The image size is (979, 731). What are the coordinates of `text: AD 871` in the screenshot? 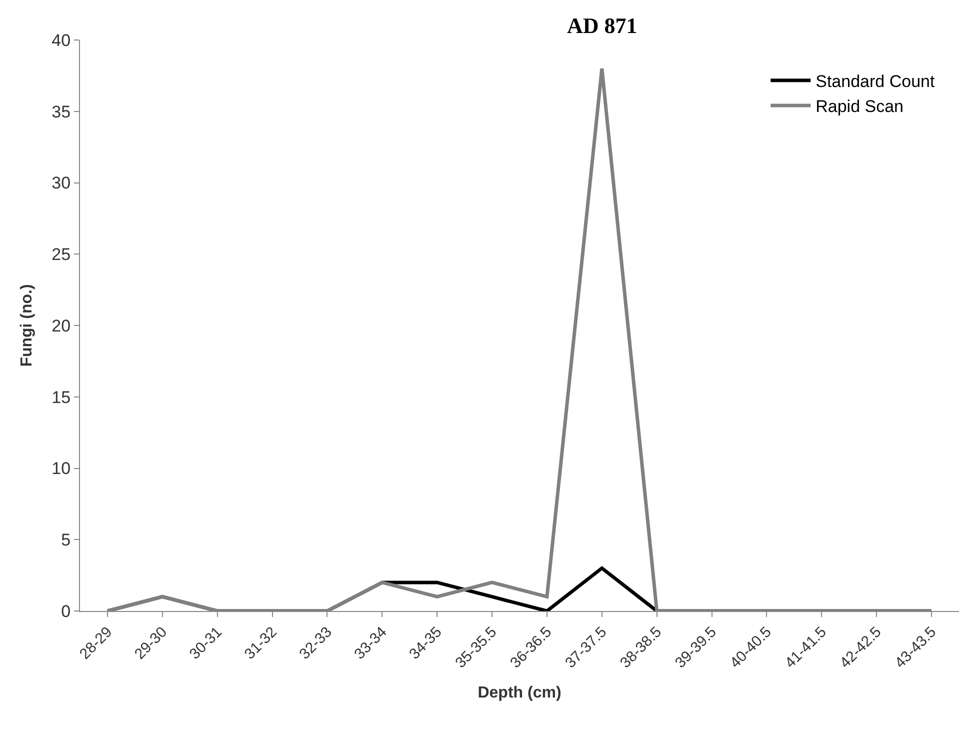 It's located at (602, 25).